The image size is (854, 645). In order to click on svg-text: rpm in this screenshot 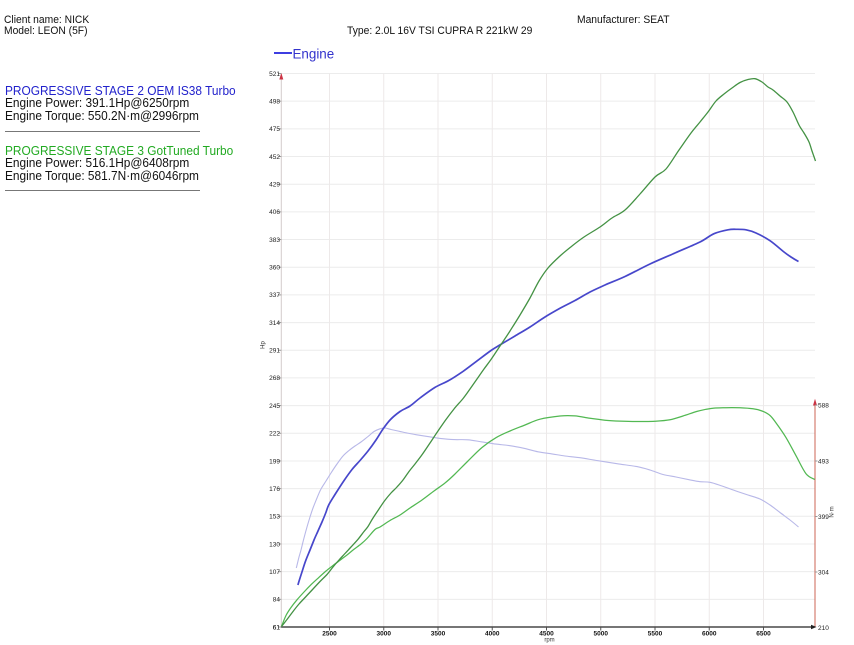, I will do `click(549, 640)`.